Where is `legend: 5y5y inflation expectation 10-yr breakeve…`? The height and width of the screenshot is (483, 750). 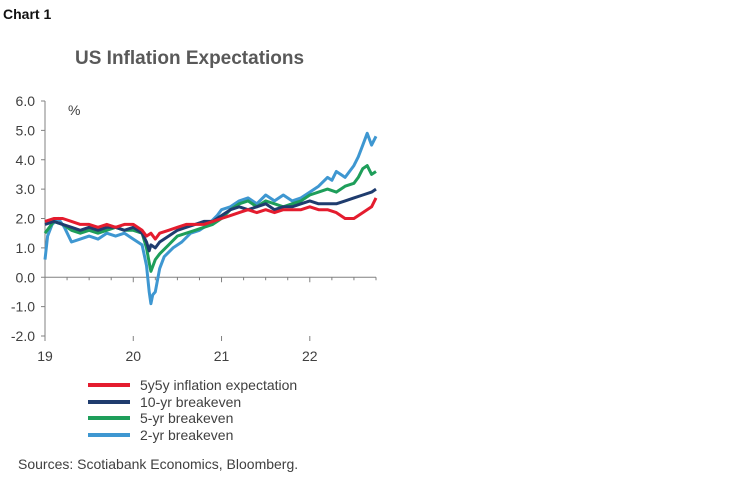 legend: 5y5y inflation expectation 10-yr breakeve… is located at coordinates (192, 410).